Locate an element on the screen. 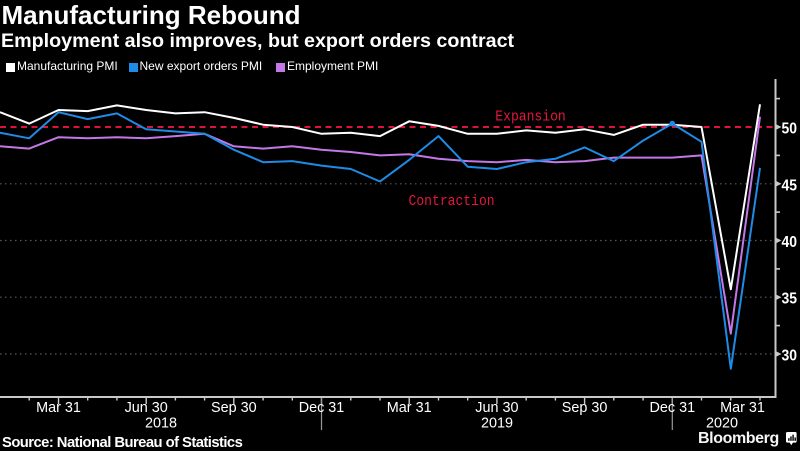 Image resolution: width=800 pixels, height=451 pixels. svg-text: 45 is located at coordinates (790, 185).